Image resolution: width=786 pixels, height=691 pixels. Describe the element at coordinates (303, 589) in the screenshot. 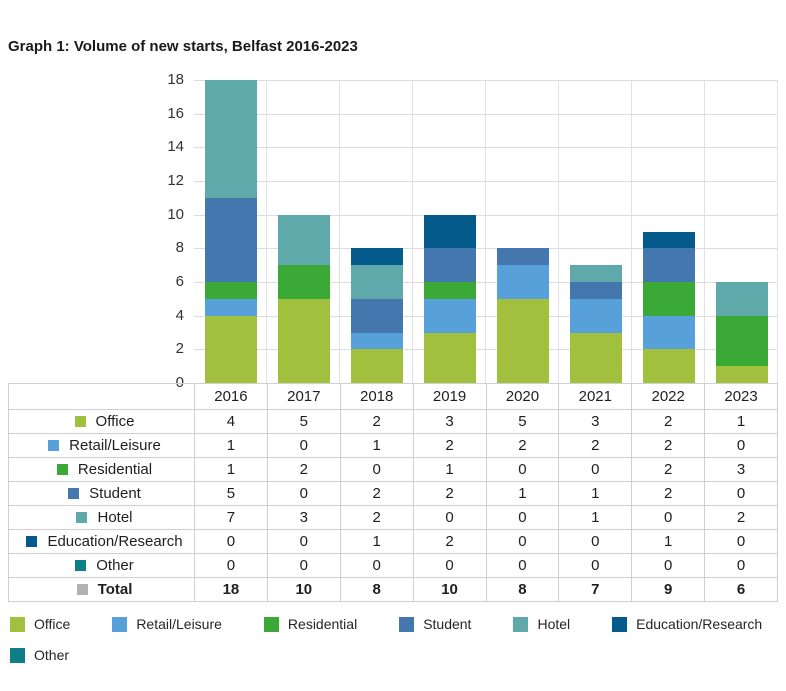

I see `total-value-cell: 10` at that location.